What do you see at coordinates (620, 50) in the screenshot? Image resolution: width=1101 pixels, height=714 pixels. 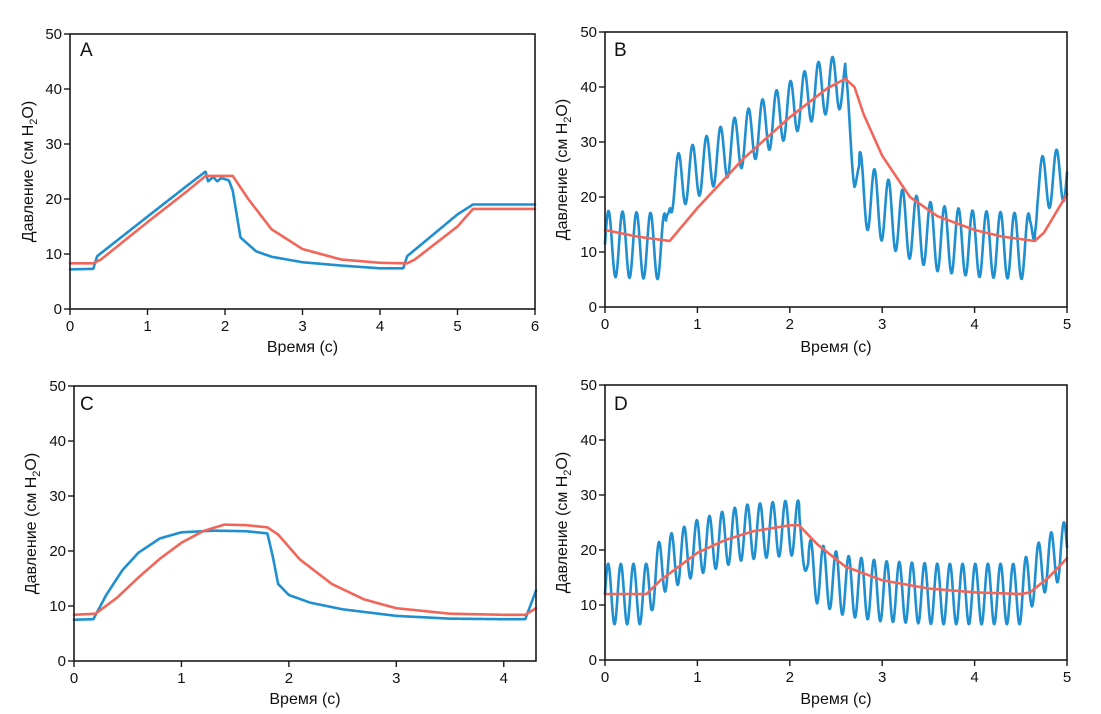 I see `panel-letter: B` at bounding box center [620, 50].